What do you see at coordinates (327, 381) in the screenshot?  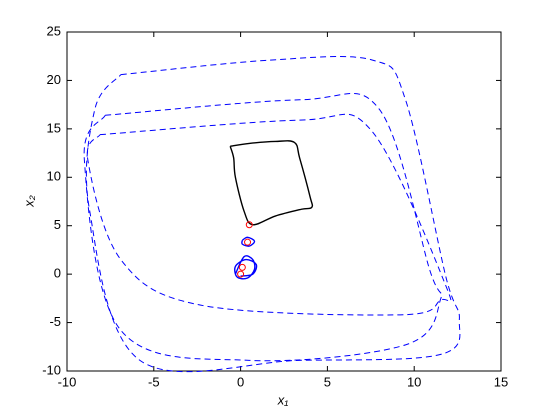 I see `x-tick-label: 5` at bounding box center [327, 381].